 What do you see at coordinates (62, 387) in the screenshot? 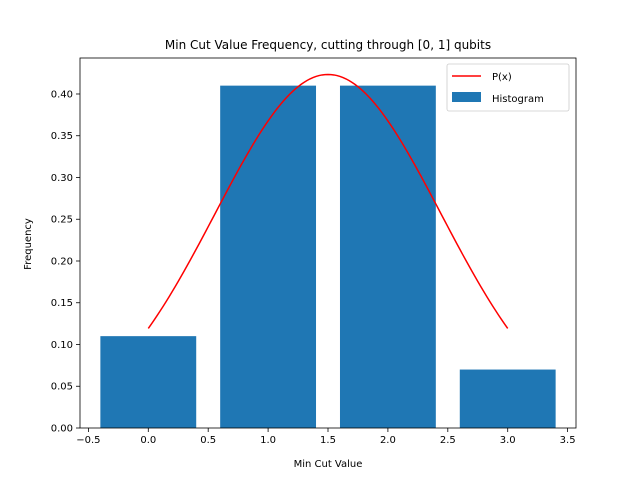
I see `y-tick-label: 0.05` at bounding box center [62, 387].